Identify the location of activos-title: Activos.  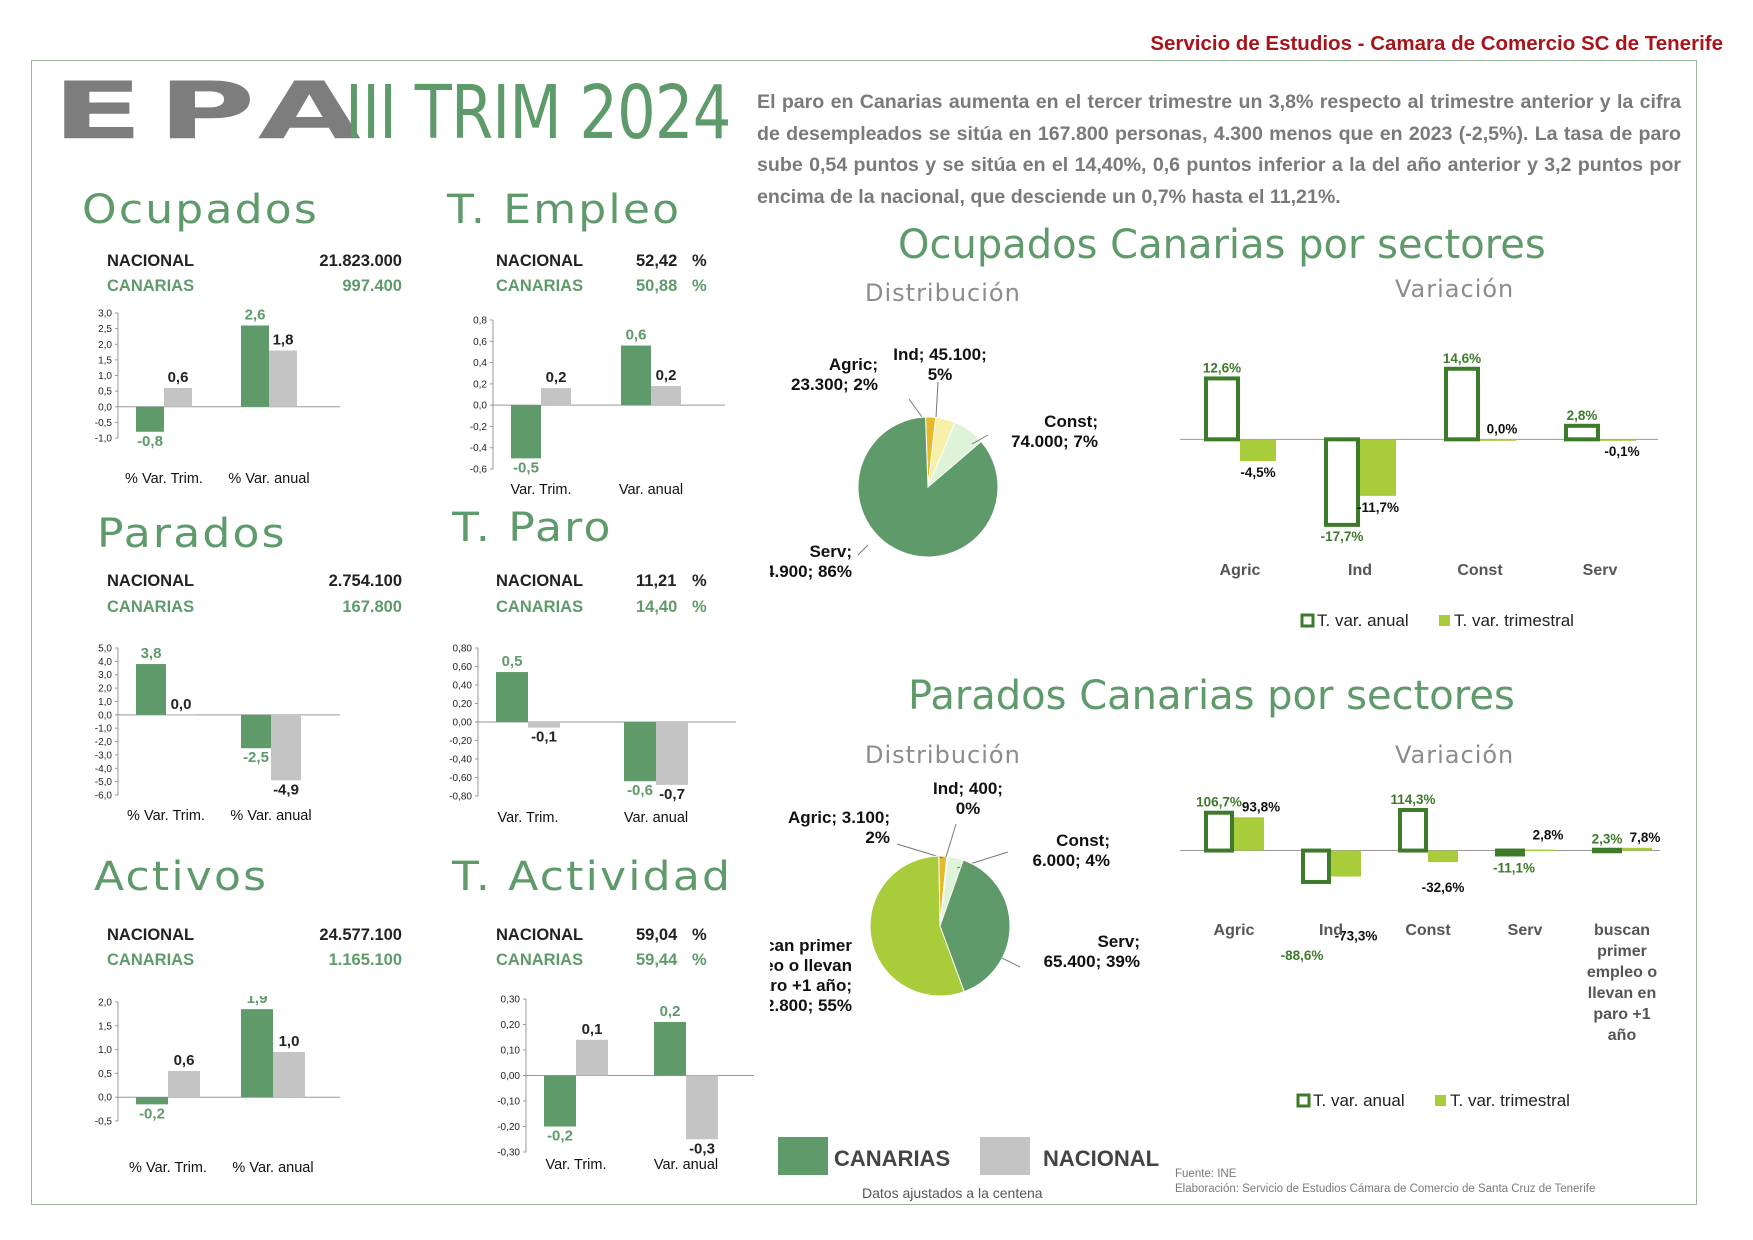
(181, 877).